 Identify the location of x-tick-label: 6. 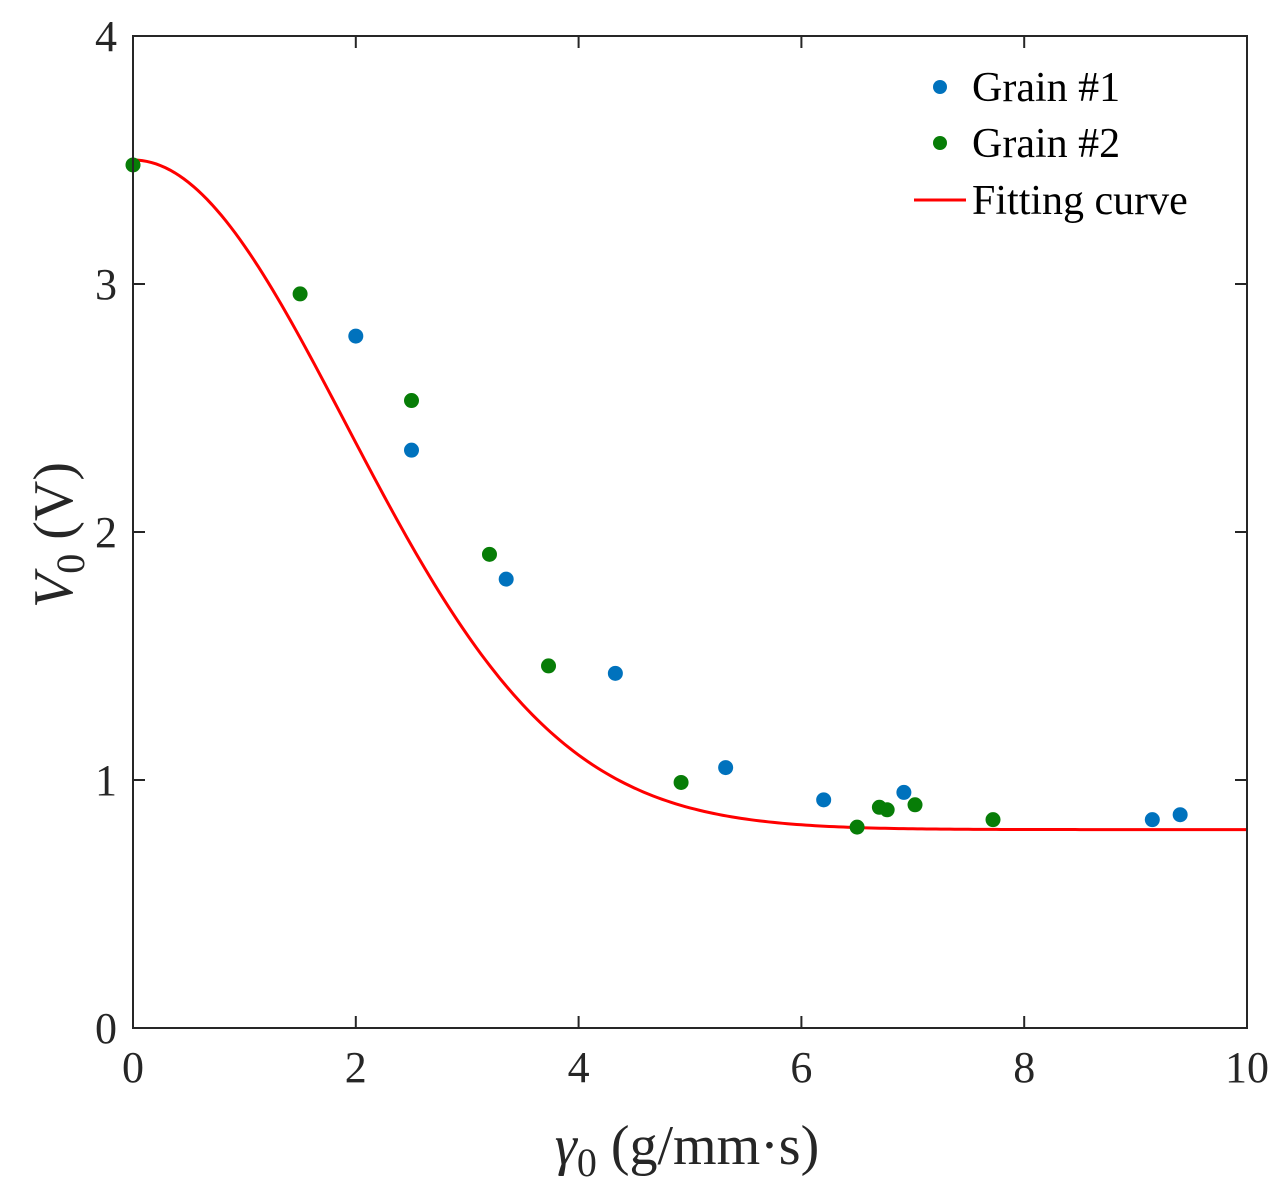
(801, 1067).